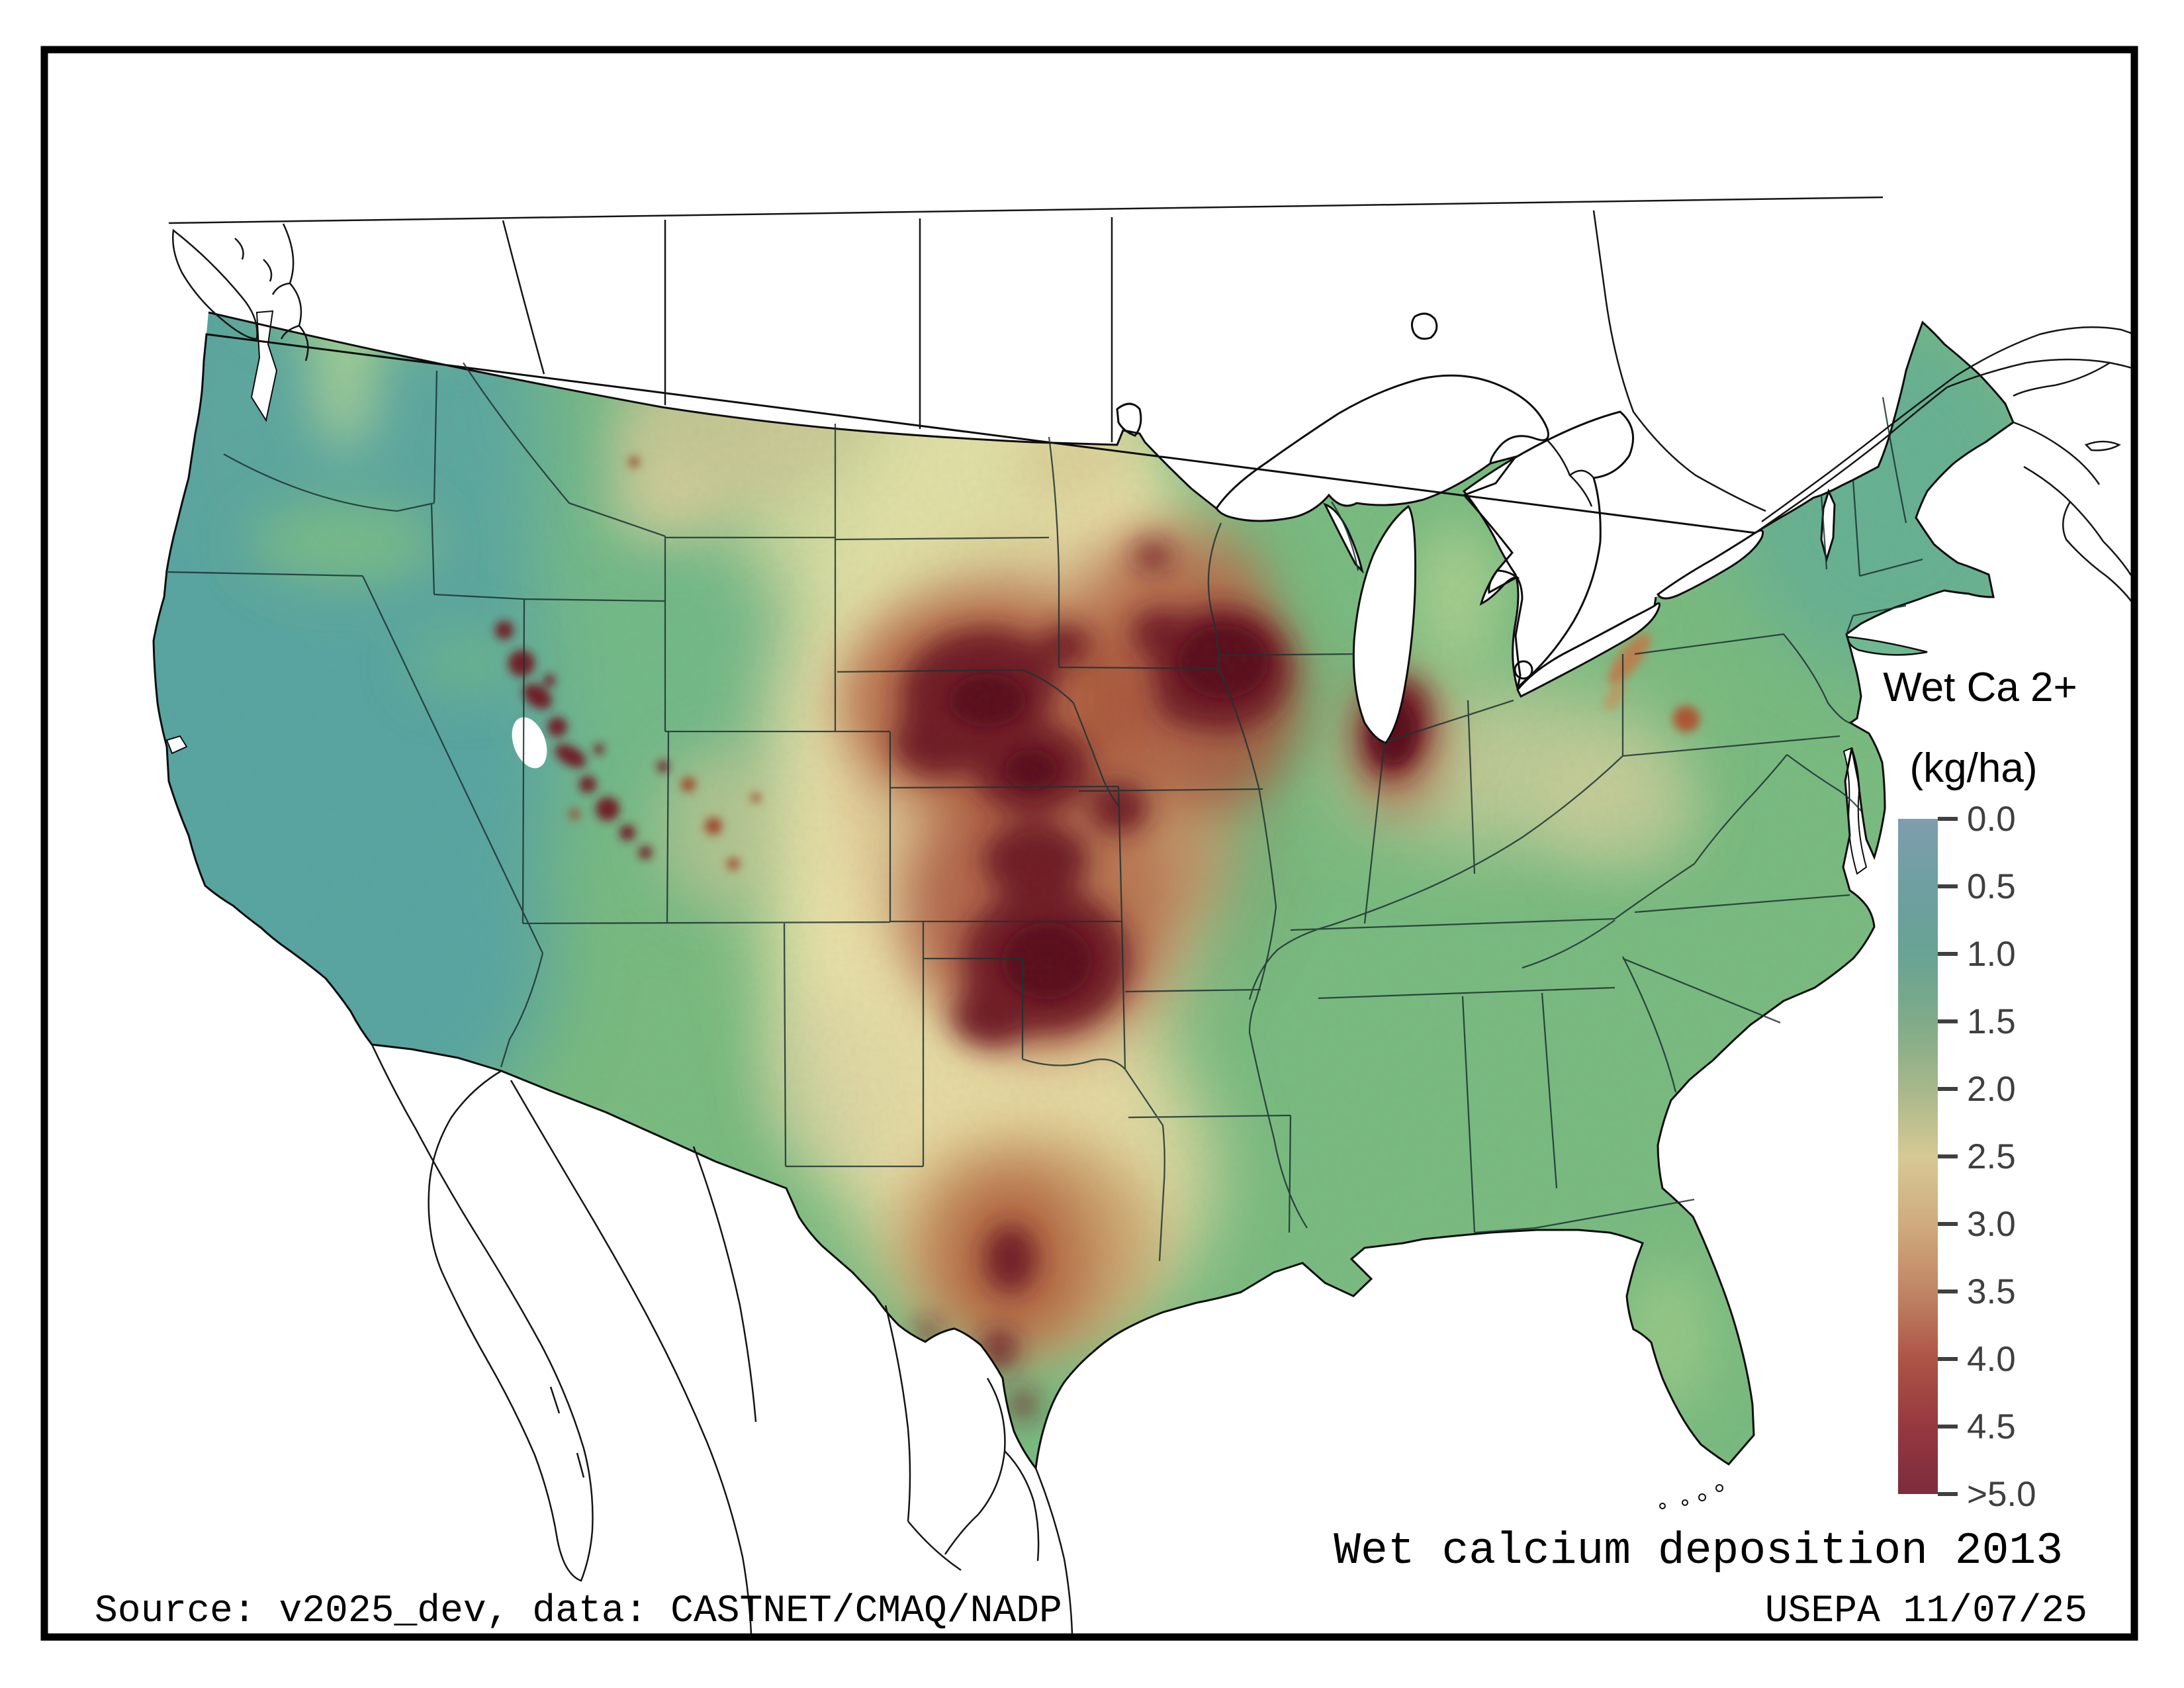  I want to click on long-island, so click(1887, 645).